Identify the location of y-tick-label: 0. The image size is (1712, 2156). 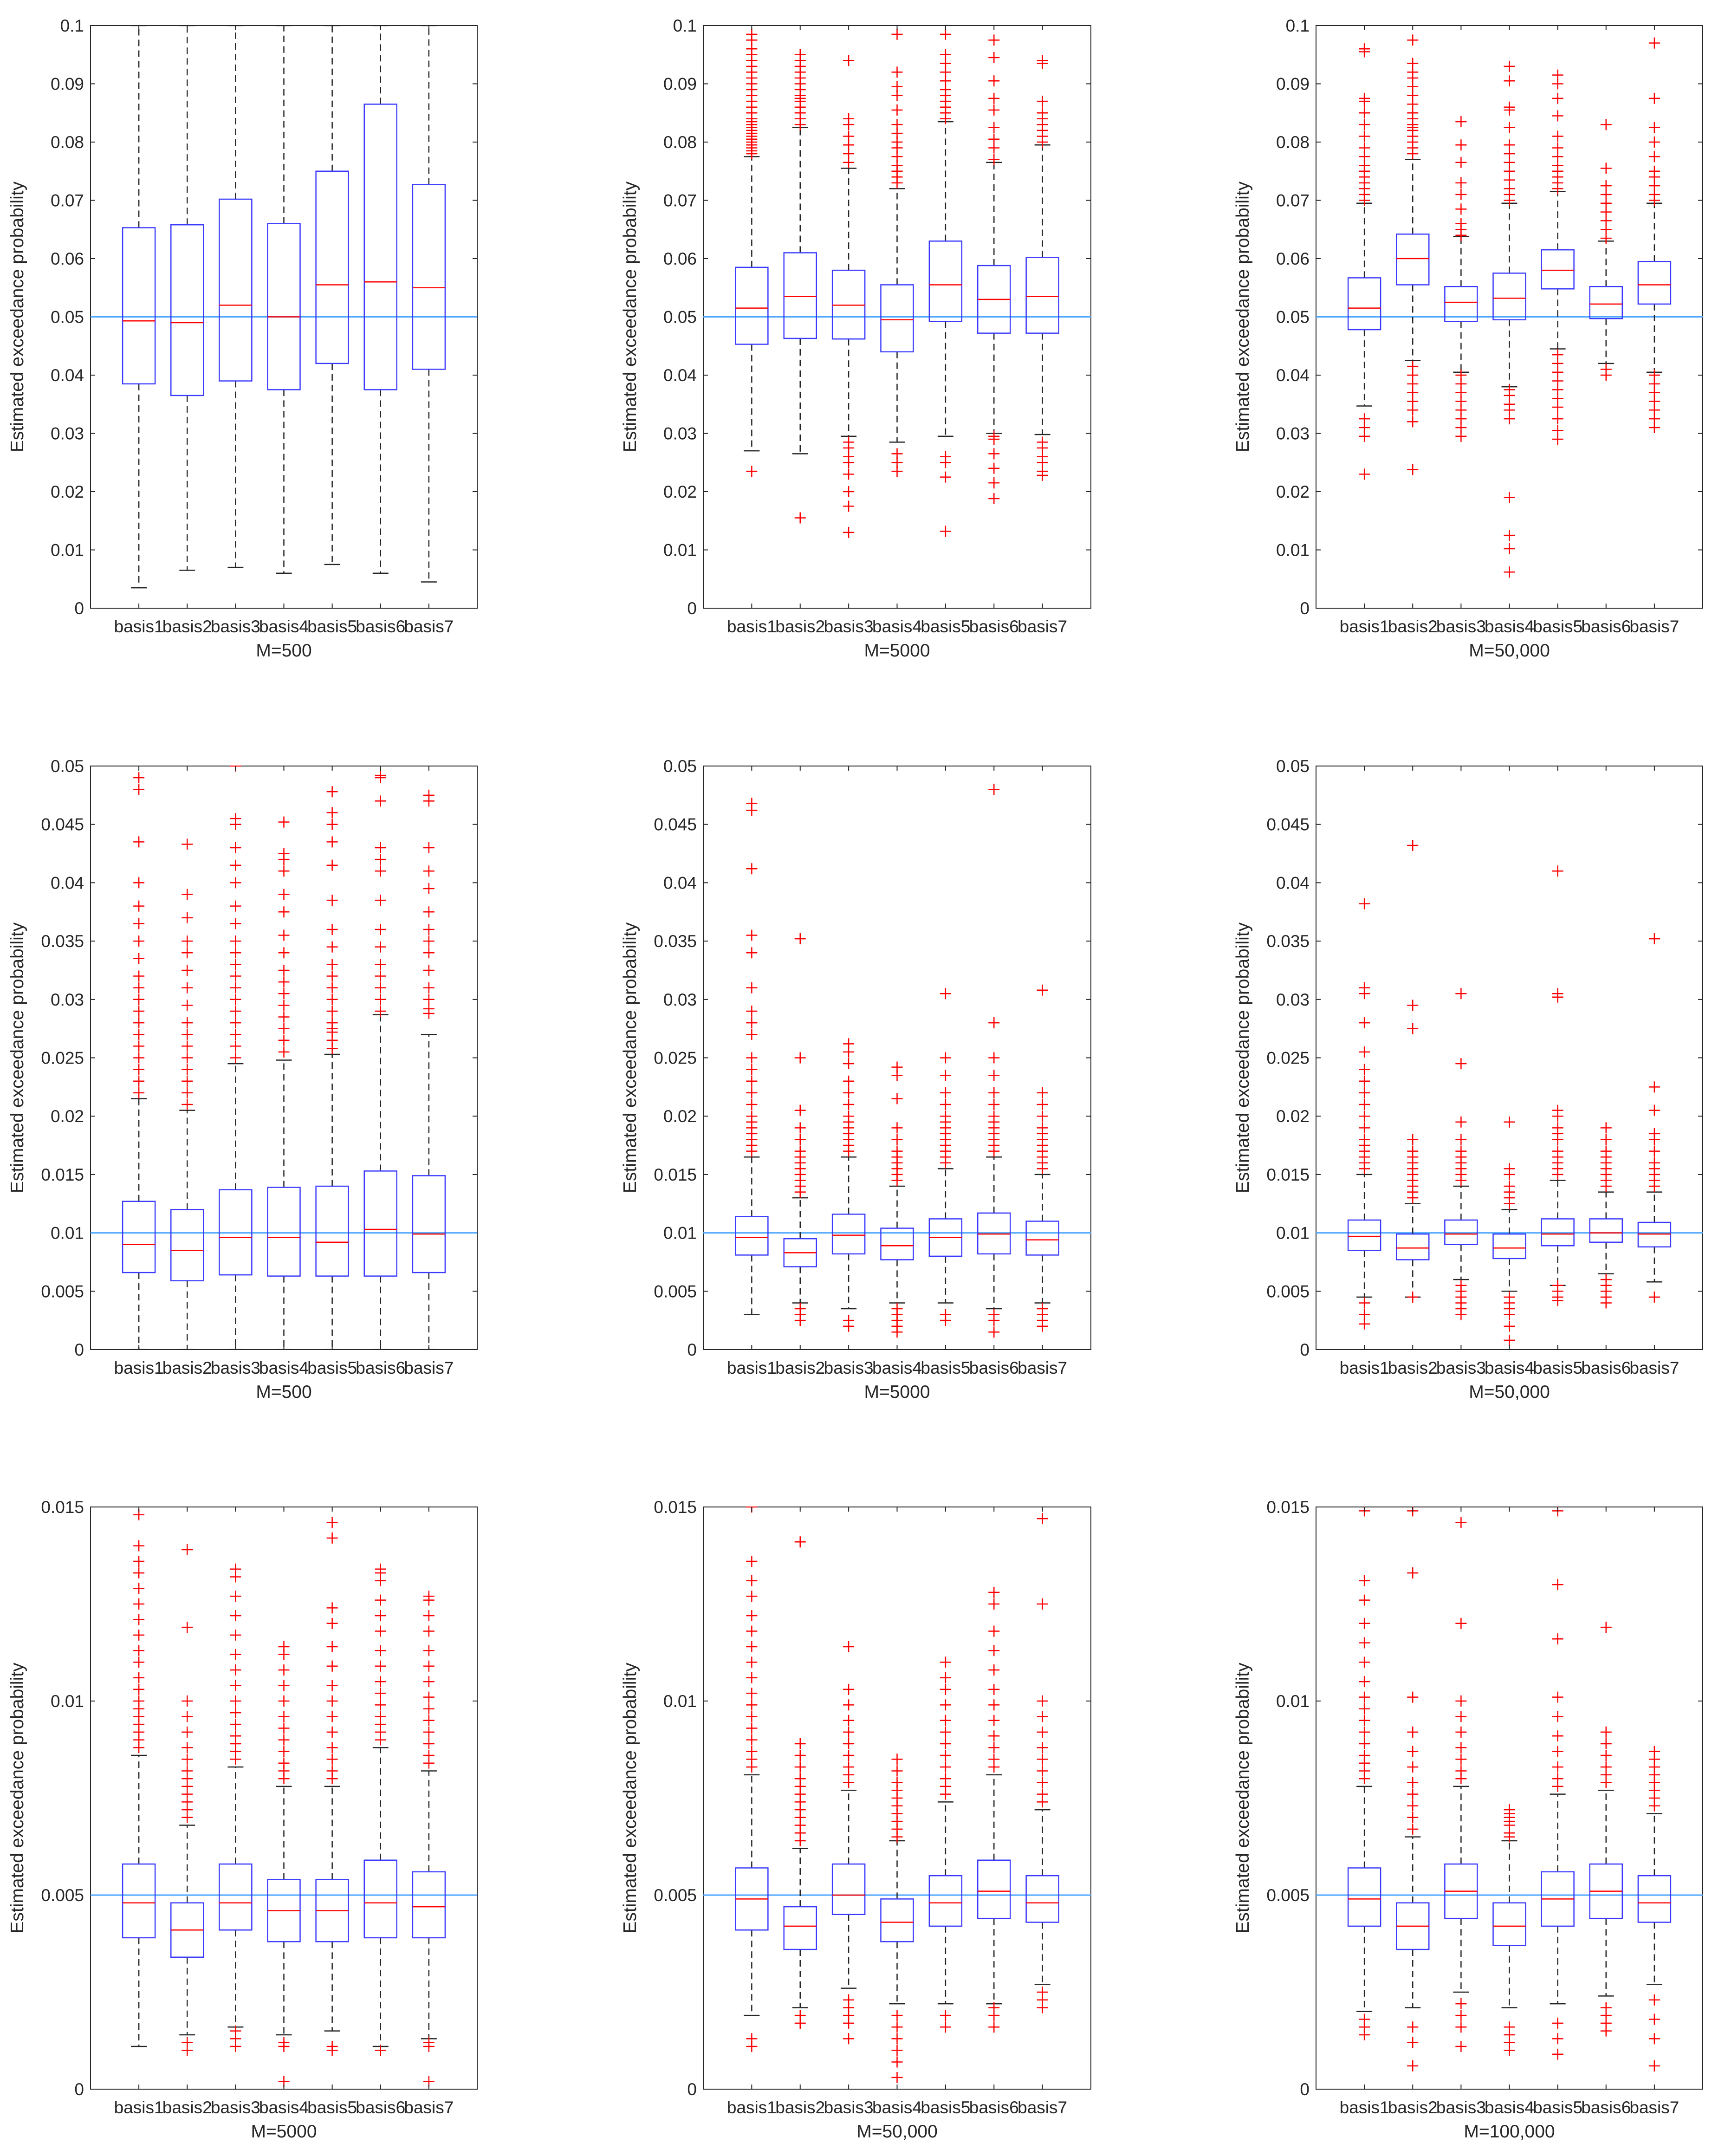
(79, 2089).